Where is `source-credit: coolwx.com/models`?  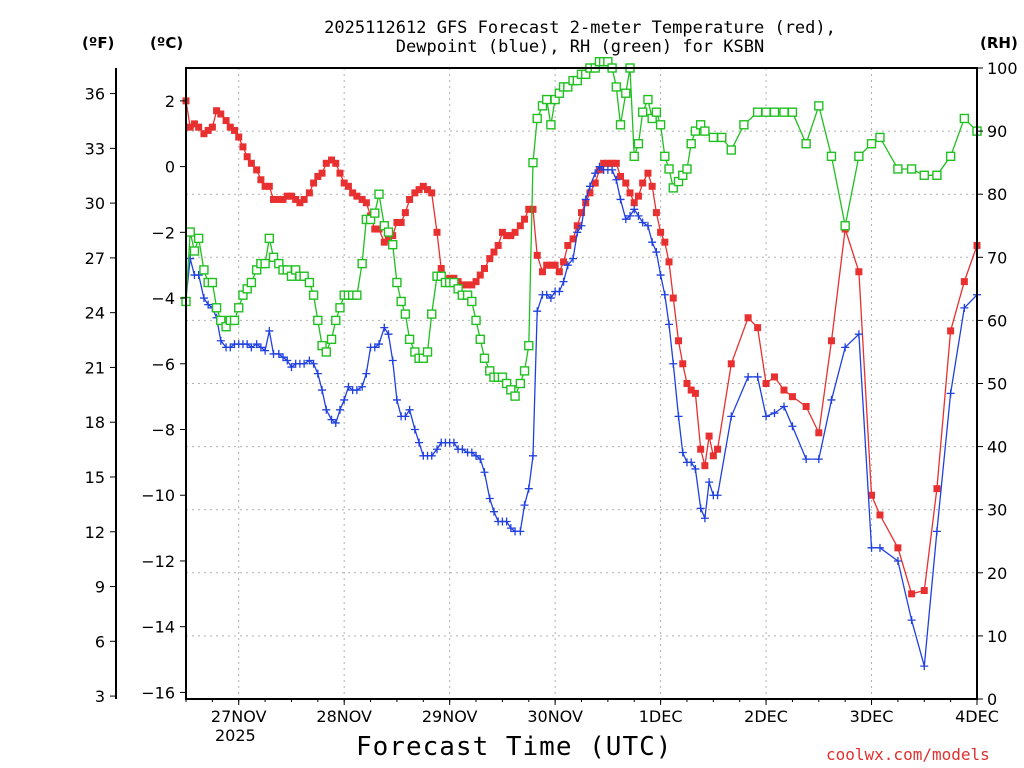
source-credit: coolwx.com/models is located at coordinates (908, 754).